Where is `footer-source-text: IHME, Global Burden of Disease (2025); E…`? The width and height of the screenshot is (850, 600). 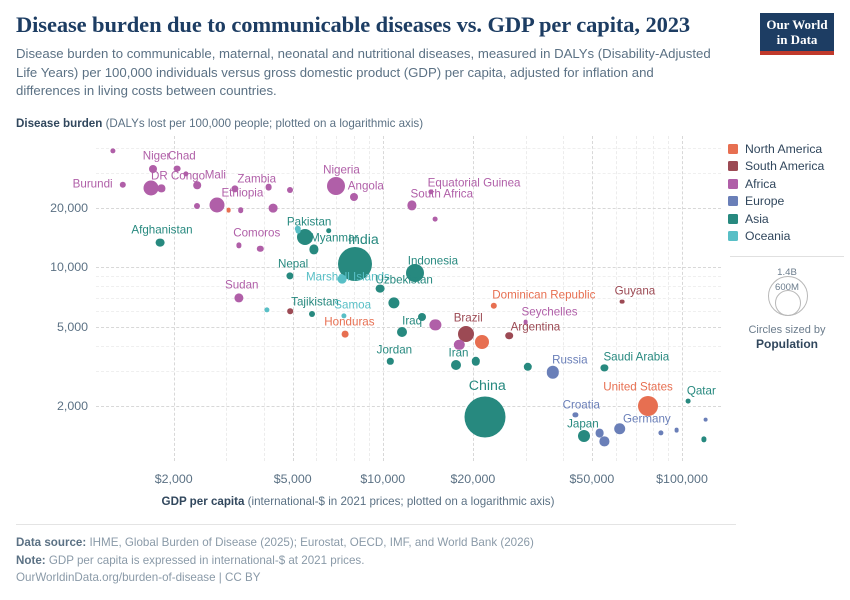 footer-source-text: IHME, Global Burden of Disease (2025); E… is located at coordinates (310, 542).